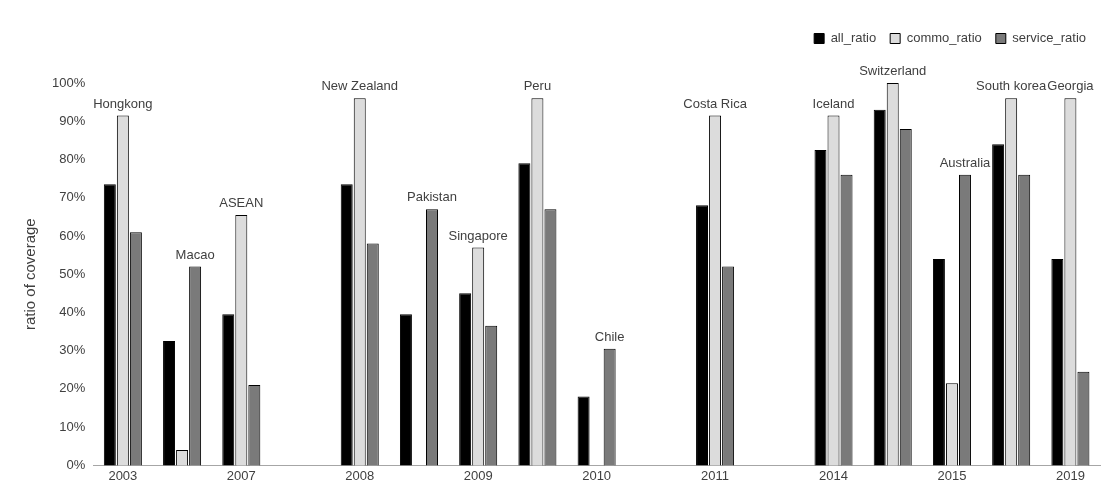 The height and width of the screenshot is (491, 1104). What do you see at coordinates (893, 71) in the screenshot?
I see `data-label: Switzerland` at bounding box center [893, 71].